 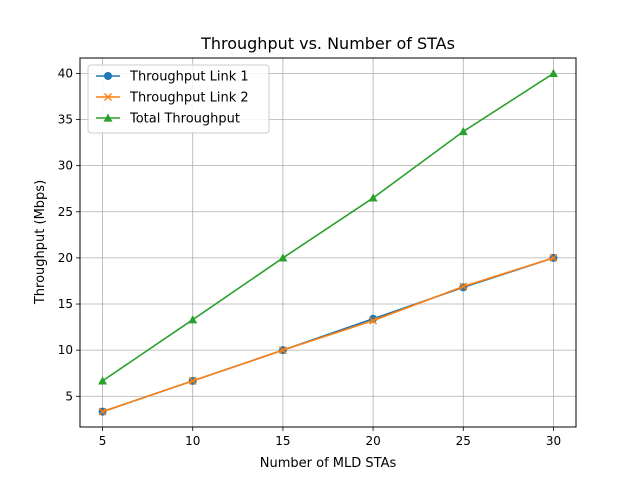 What do you see at coordinates (103, 441) in the screenshot?
I see `x-tick-label: 5` at bounding box center [103, 441].